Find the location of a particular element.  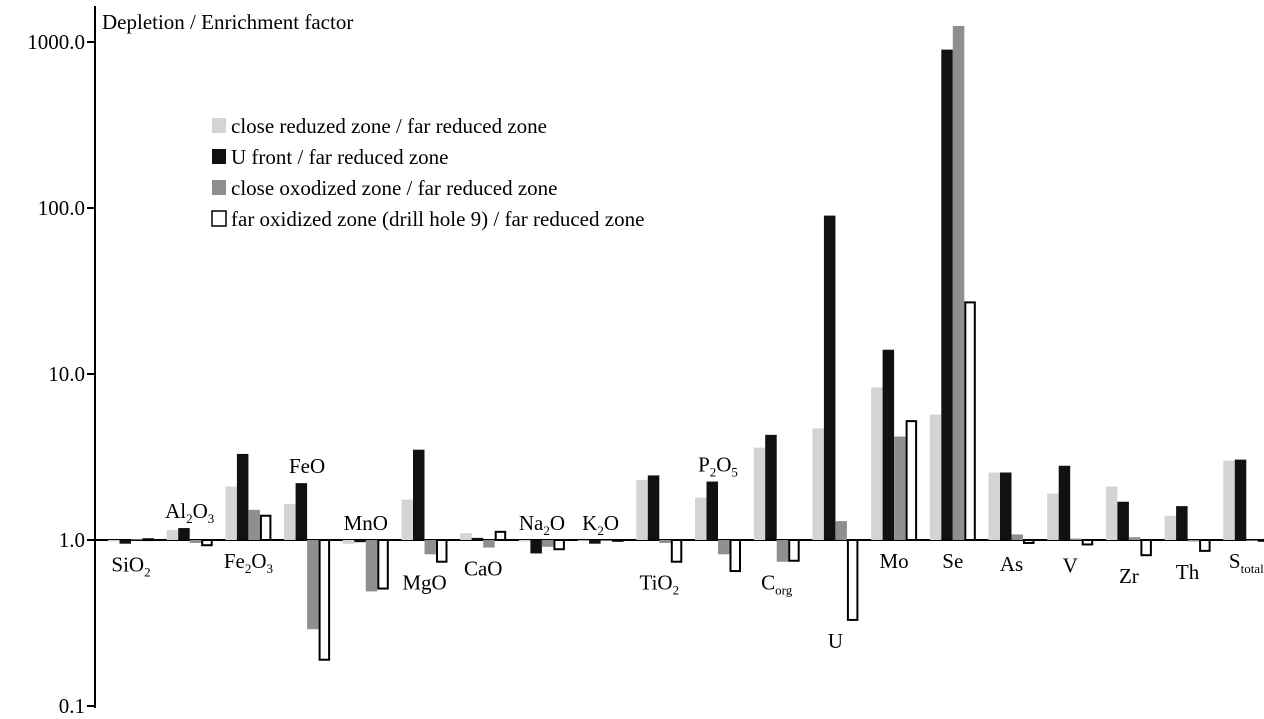

bar-s4-c9 is located at coordinates (618, 540).